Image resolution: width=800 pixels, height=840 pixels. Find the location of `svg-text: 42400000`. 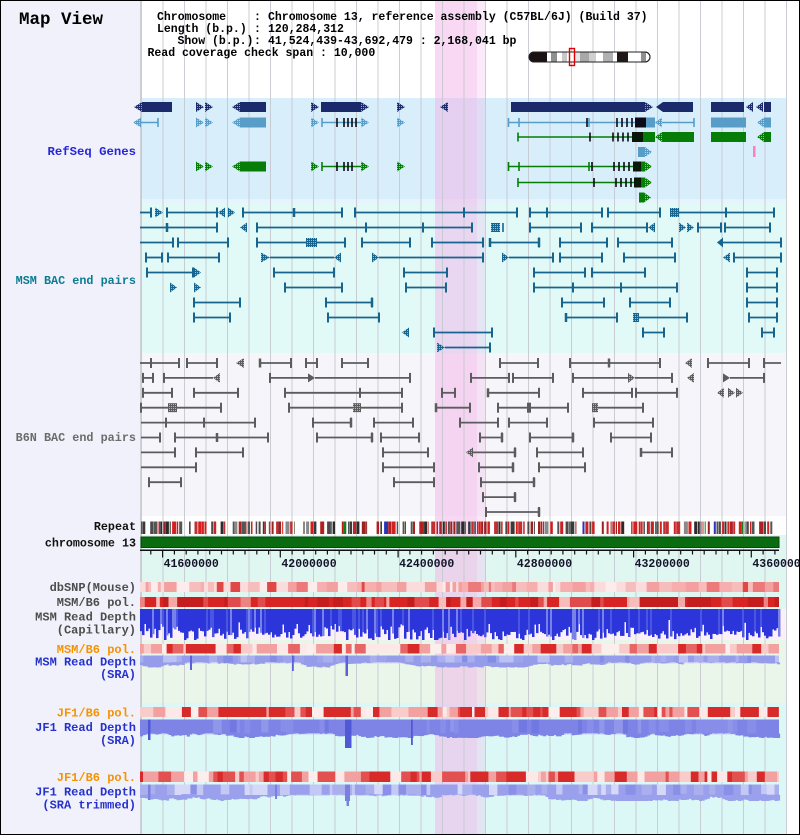

svg-text: 42400000 is located at coordinates (426, 564).